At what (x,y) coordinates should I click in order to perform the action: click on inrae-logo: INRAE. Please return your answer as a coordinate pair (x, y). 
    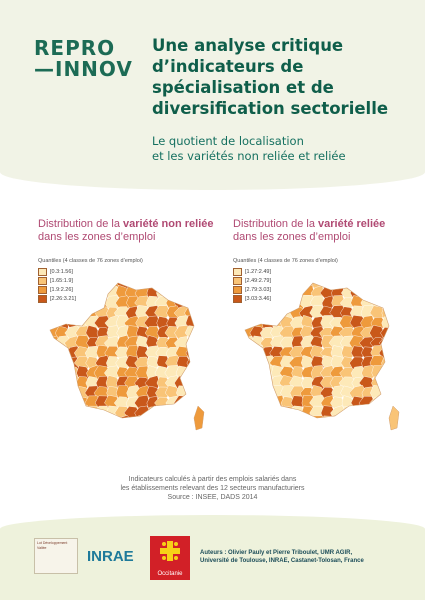
    Looking at the image, I should click on (110, 556).